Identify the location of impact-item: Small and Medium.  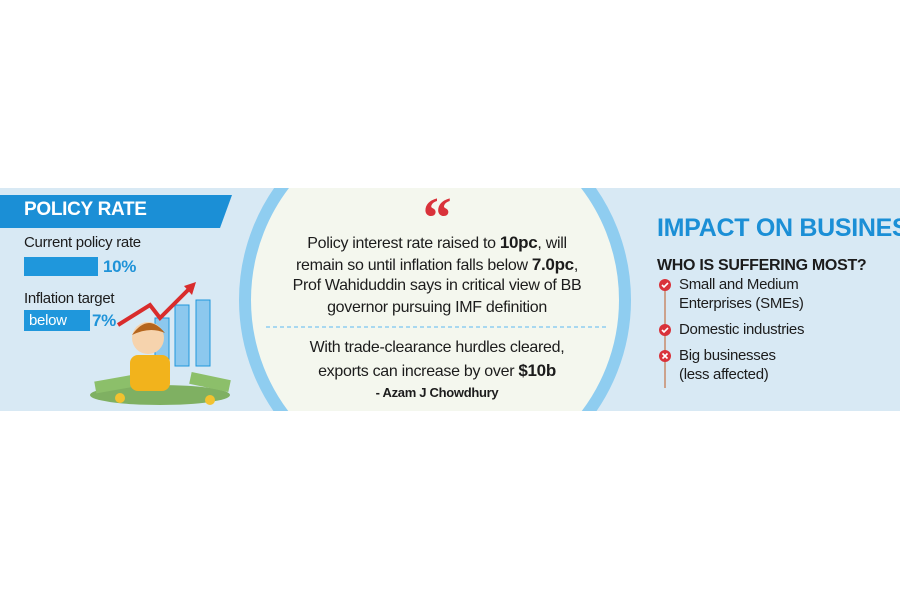
(739, 284).